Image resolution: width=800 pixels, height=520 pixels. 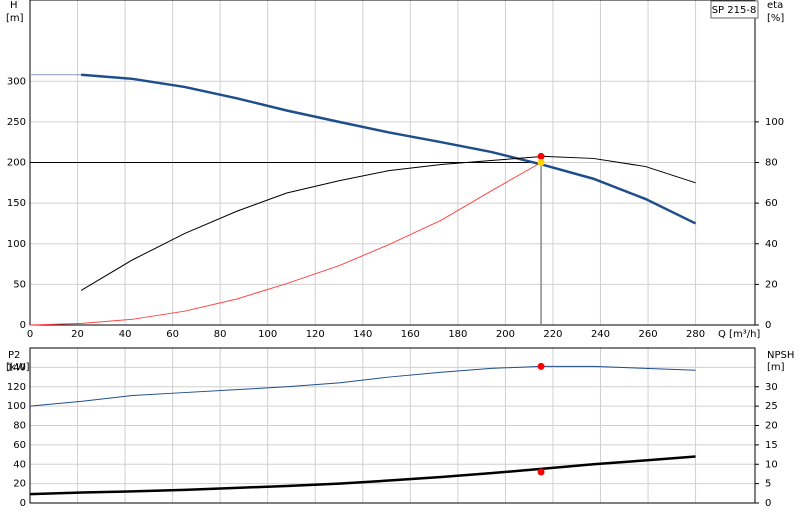 I want to click on x-axis-label: Q [m³/h], so click(x=739, y=334).